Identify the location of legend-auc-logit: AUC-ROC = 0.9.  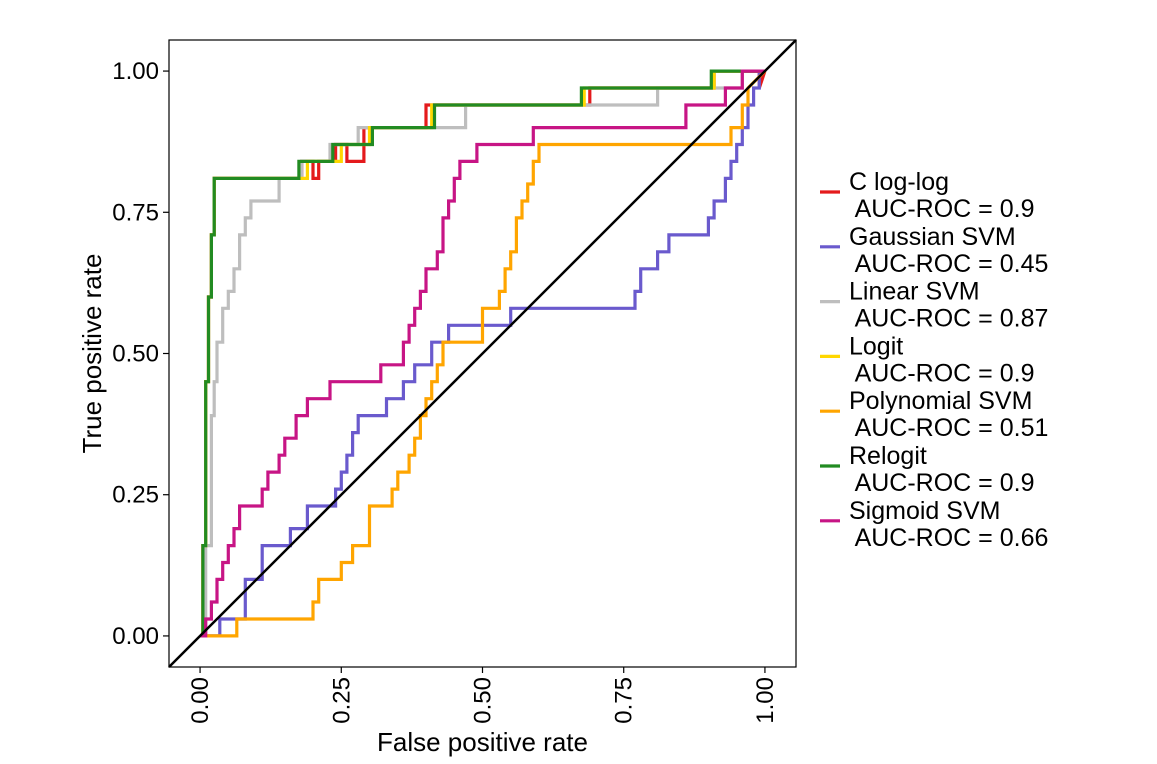
(941, 373).